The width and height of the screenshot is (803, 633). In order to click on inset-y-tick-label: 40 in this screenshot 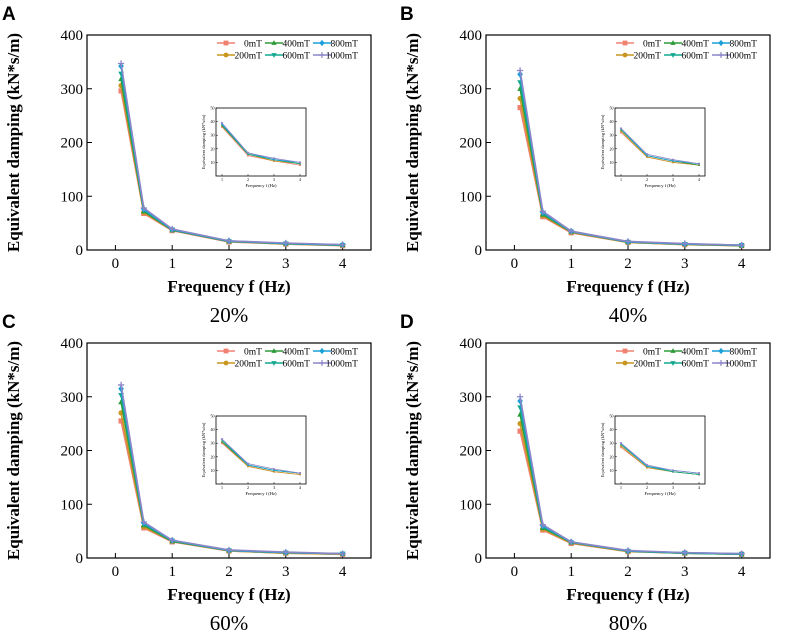, I will do `click(213, 121)`.